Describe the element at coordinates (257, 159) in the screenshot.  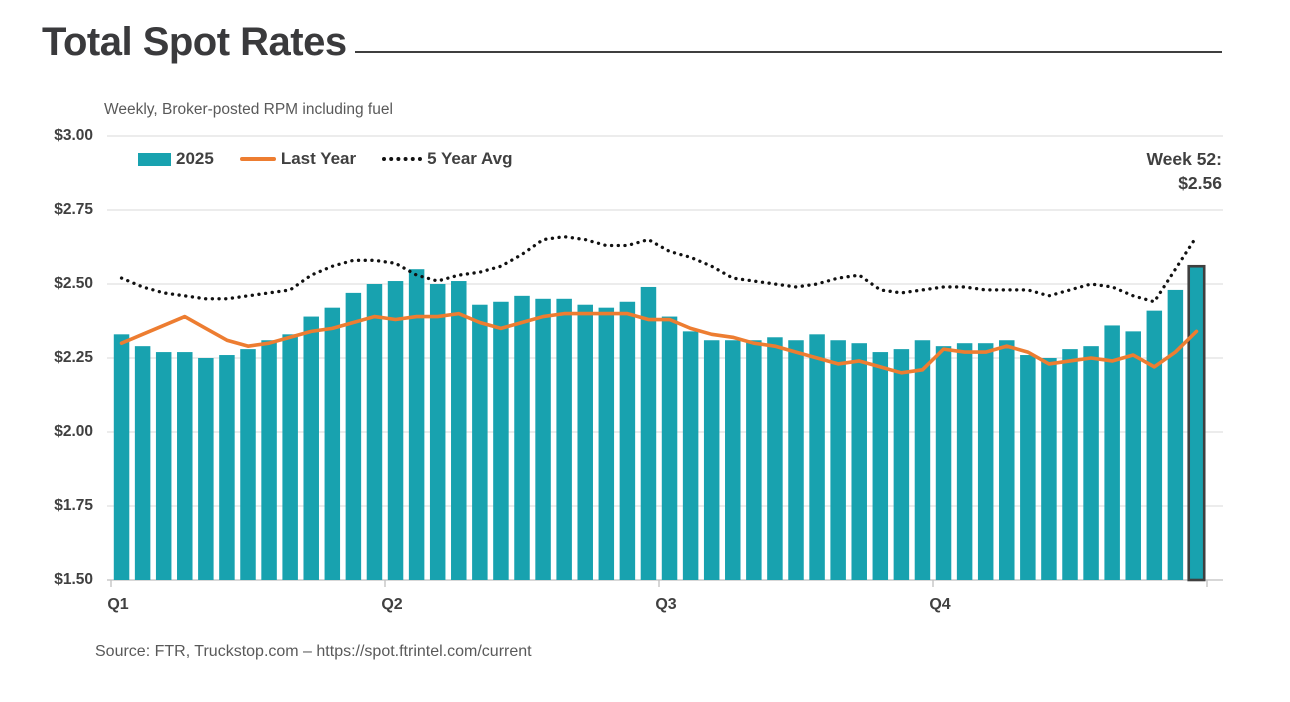
I see `legend-swatch-last-year-icon` at that location.